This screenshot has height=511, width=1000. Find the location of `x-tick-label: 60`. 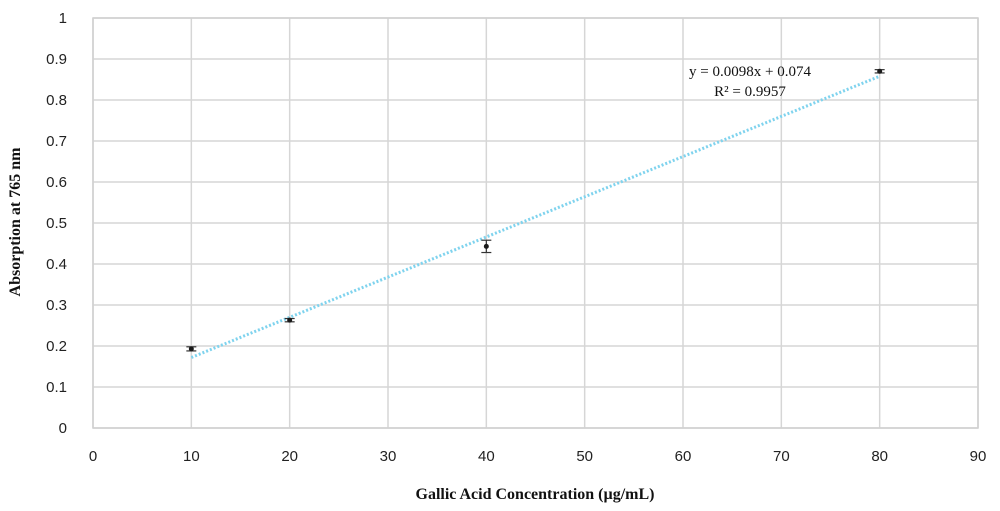

x-tick-label: 60 is located at coordinates (683, 456).